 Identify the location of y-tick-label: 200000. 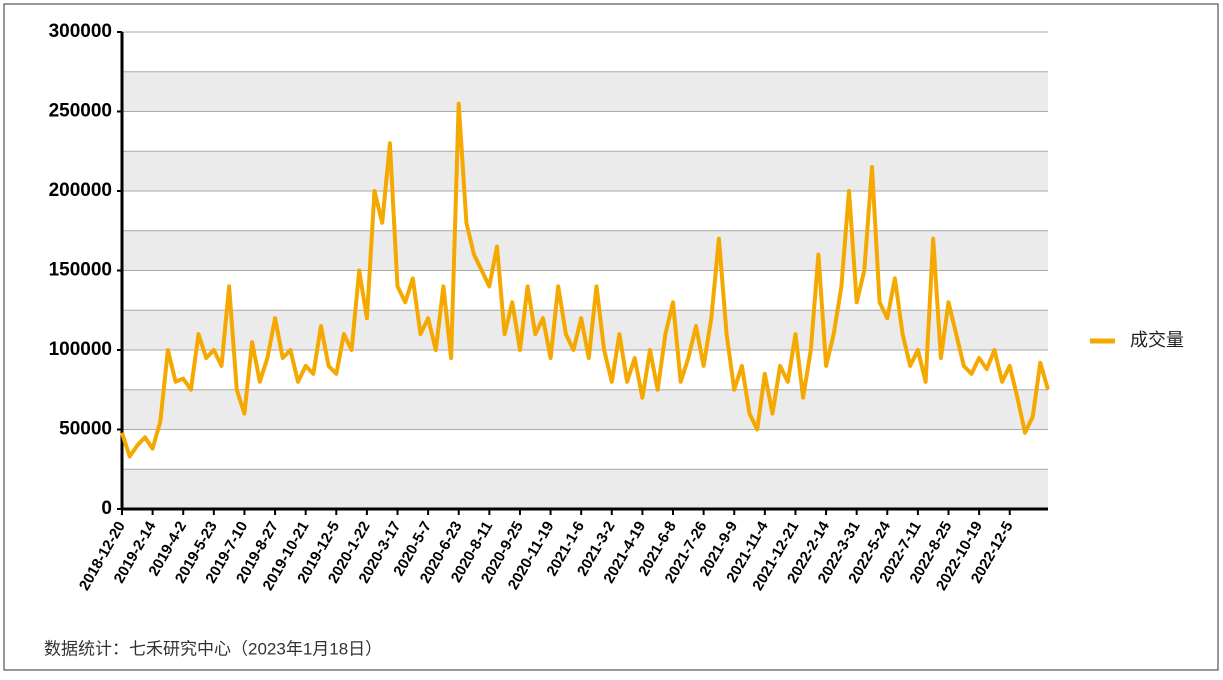
(80, 190).